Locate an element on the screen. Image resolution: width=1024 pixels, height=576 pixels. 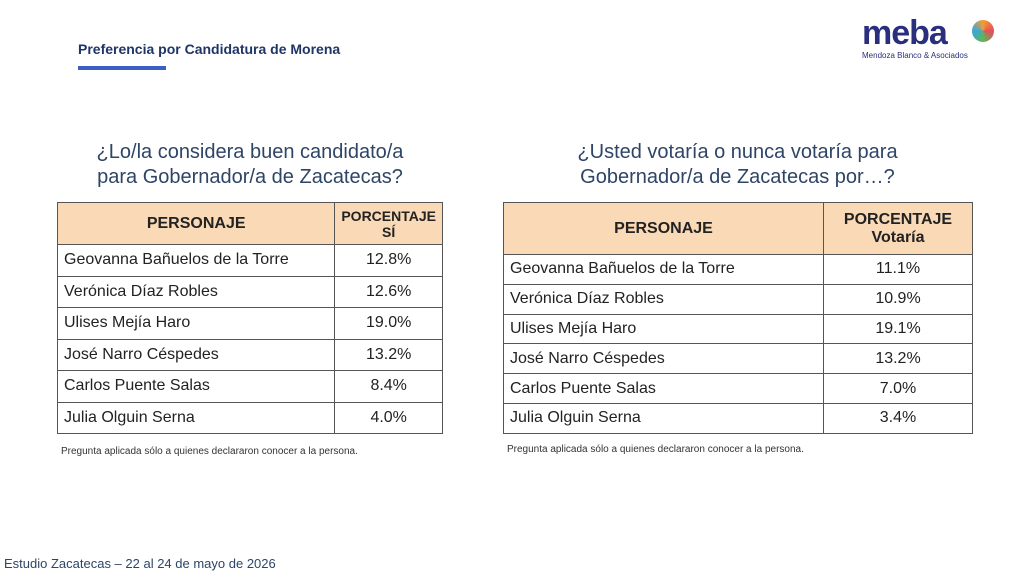
percentage: 10.9% is located at coordinates (898, 299).